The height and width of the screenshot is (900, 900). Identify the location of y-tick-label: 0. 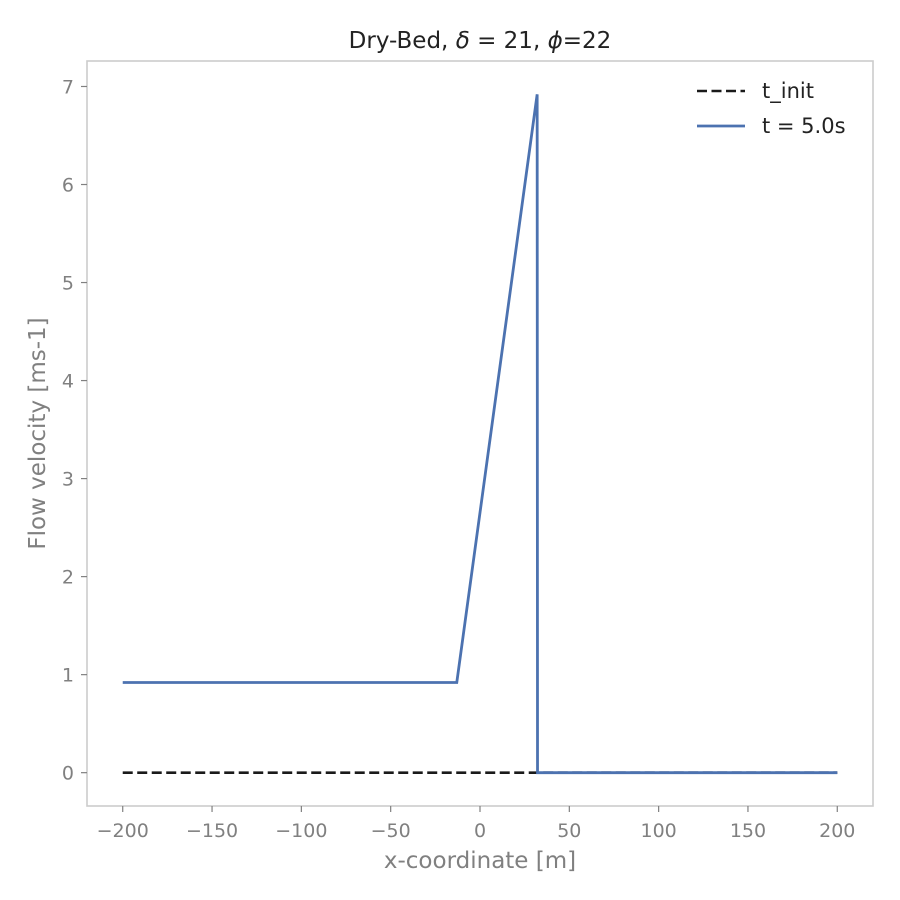
(68, 774).